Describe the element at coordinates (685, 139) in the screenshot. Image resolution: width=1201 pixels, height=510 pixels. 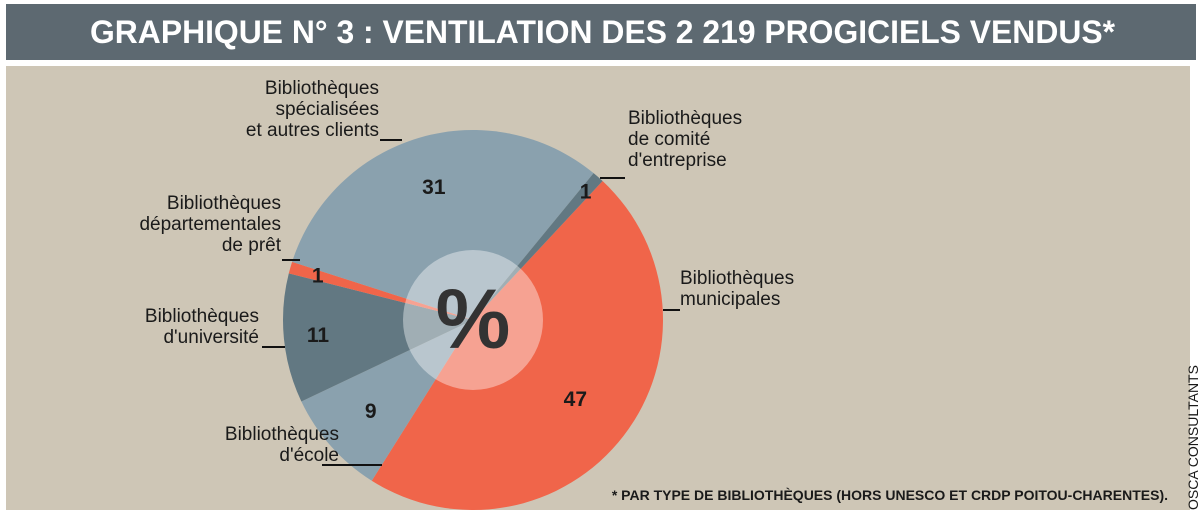
I see `category-label: Bibliothèques de comité d'entreprise` at that location.